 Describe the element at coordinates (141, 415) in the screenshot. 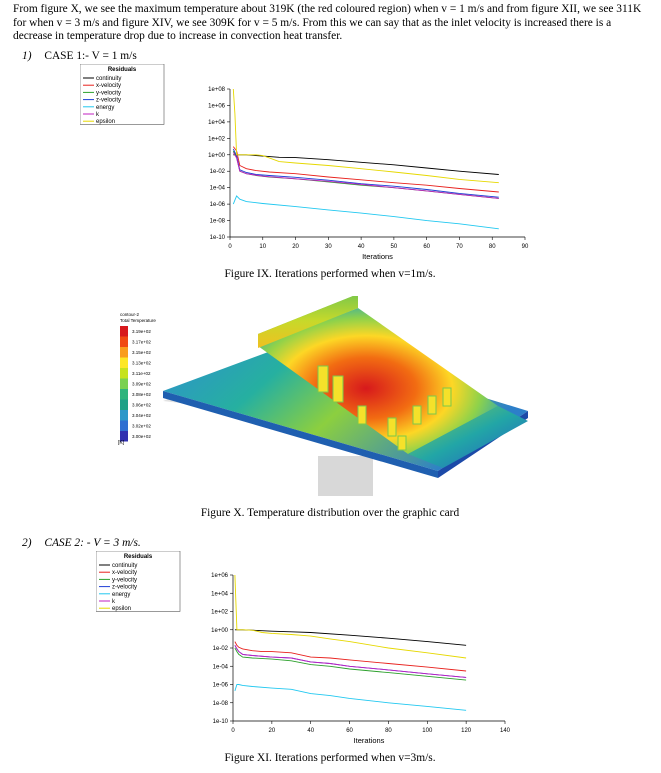

I see `colorbar-label: 3.04e+02` at that location.